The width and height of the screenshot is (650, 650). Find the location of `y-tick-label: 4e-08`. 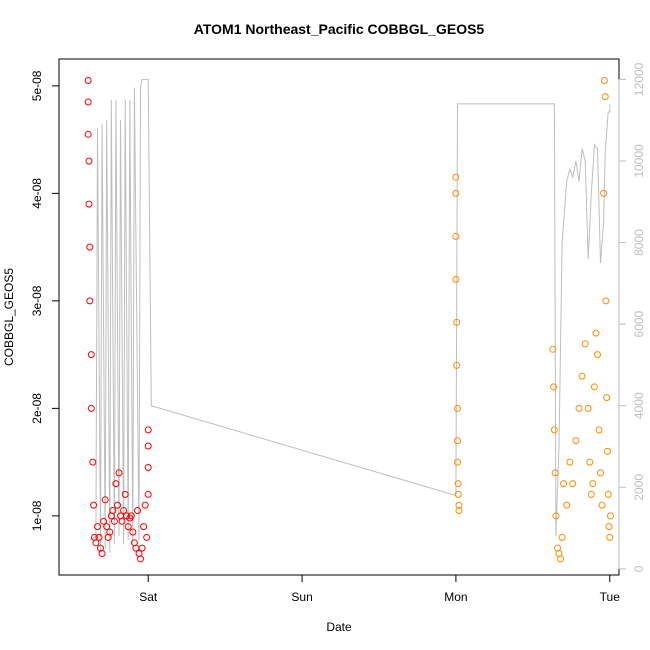

y-tick-label: 4e-08 is located at coordinates (37, 193).